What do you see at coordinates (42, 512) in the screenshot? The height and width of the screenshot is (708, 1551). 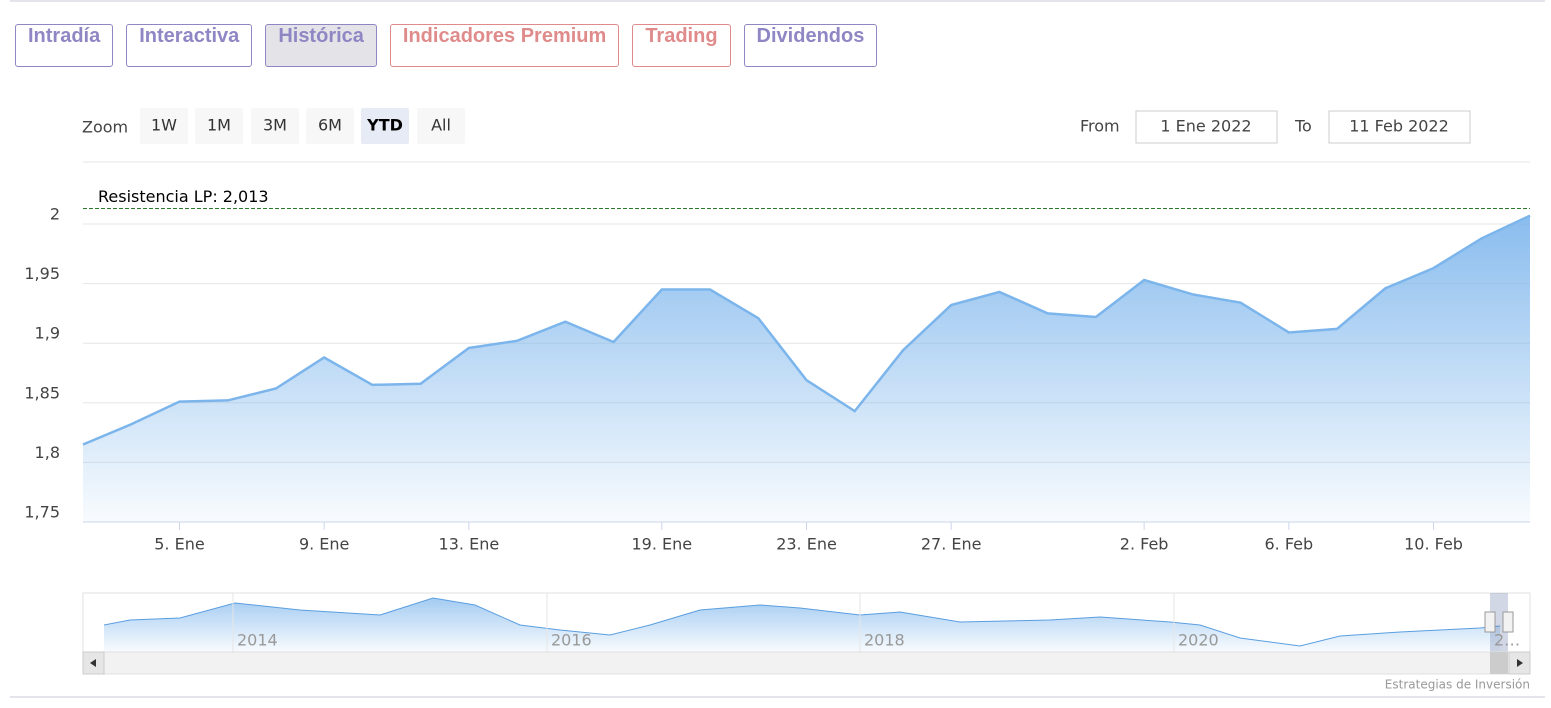 I see `y-tick-label: 1,75` at bounding box center [42, 512].